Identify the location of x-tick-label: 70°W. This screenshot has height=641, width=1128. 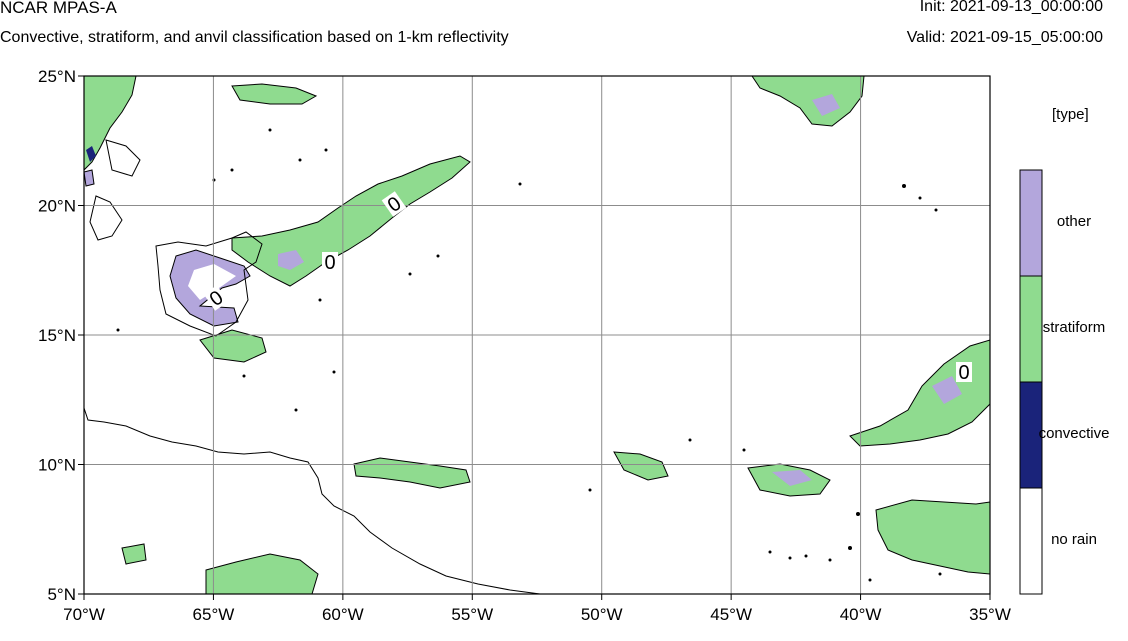
(84, 614).